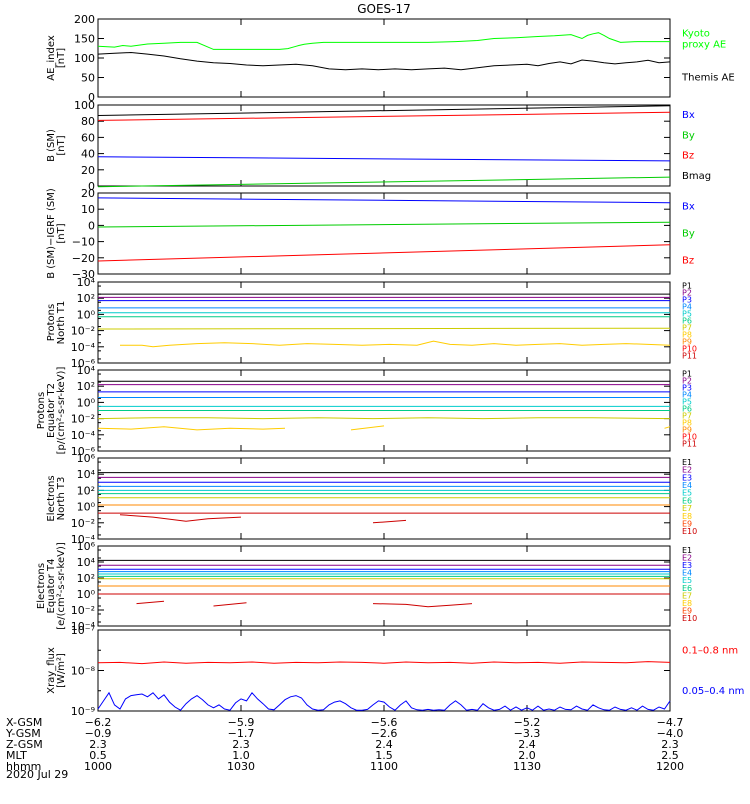  I want to click on series-line-bmag, so click(384, 110).